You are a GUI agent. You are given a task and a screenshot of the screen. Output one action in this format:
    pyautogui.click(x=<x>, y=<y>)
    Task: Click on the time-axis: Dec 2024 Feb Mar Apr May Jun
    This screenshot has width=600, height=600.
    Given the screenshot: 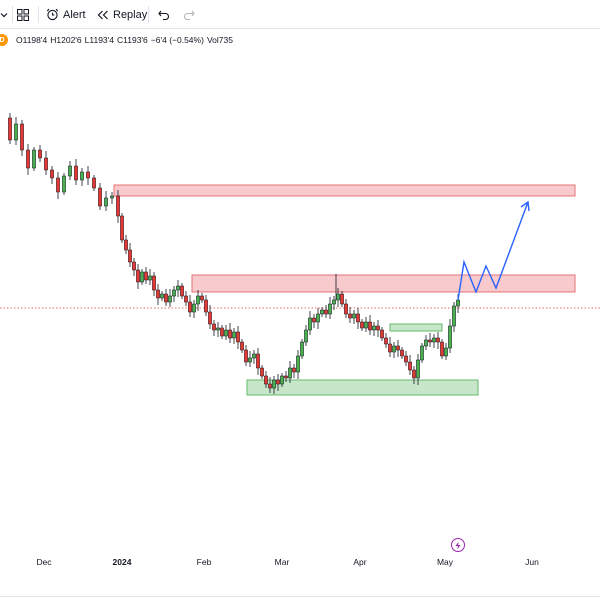 What is the action you would take?
    pyautogui.click(x=300, y=563)
    